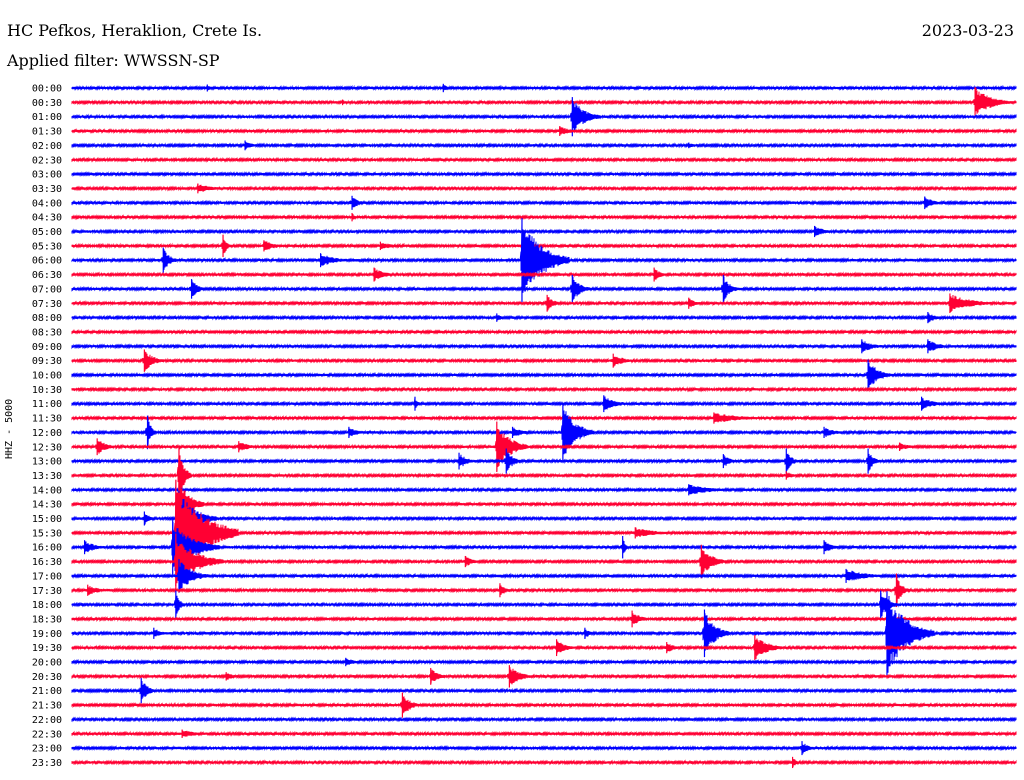  Describe the element at coordinates (47, 203) in the screenshot. I see `time-tick-label: 04:00` at that location.